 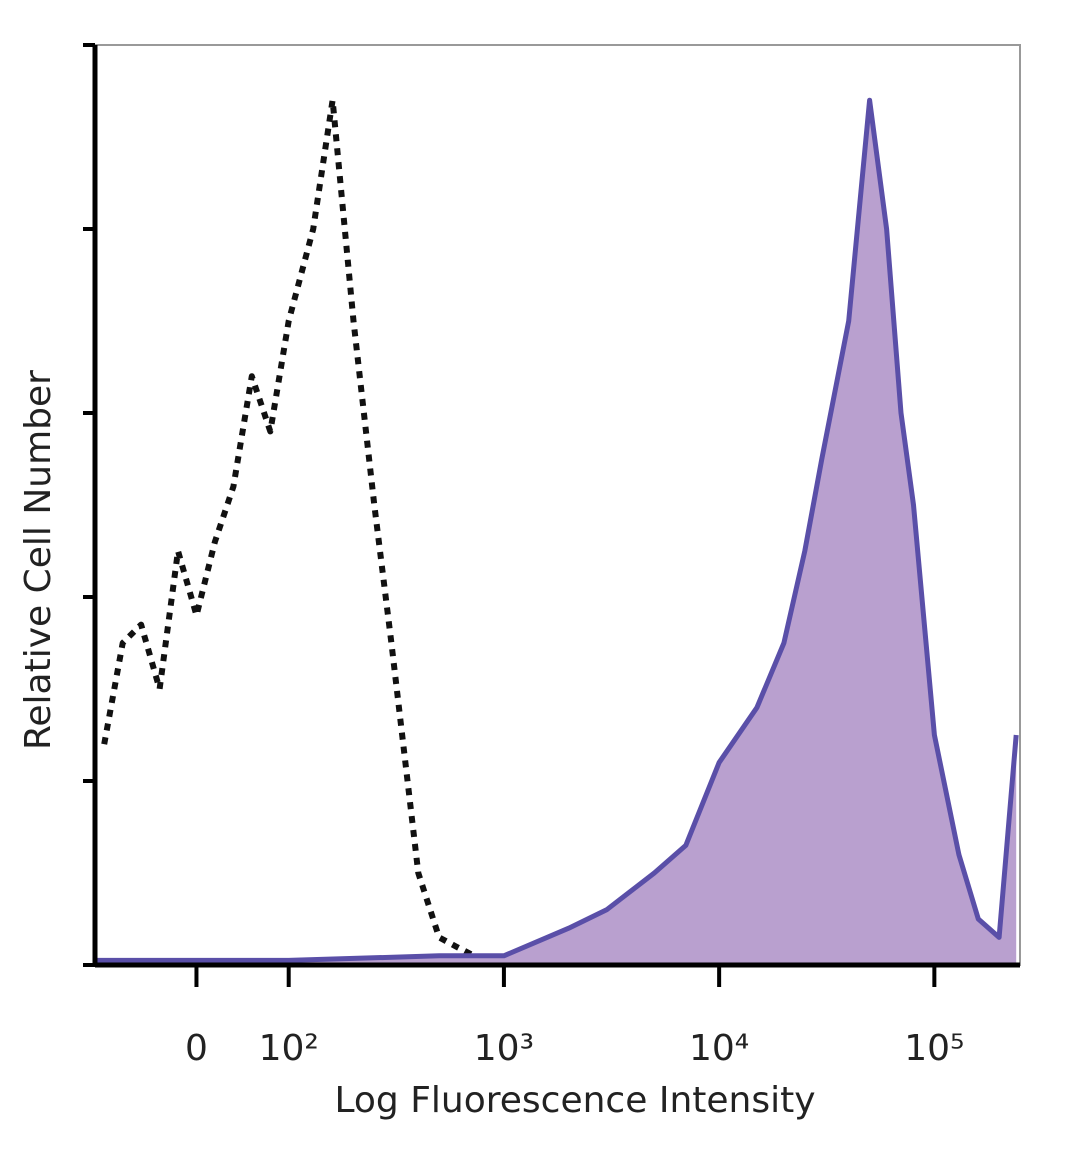 What do you see at coordinates (719, 1048) in the screenshot?
I see `x-tick-label: 10⁴` at bounding box center [719, 1048].